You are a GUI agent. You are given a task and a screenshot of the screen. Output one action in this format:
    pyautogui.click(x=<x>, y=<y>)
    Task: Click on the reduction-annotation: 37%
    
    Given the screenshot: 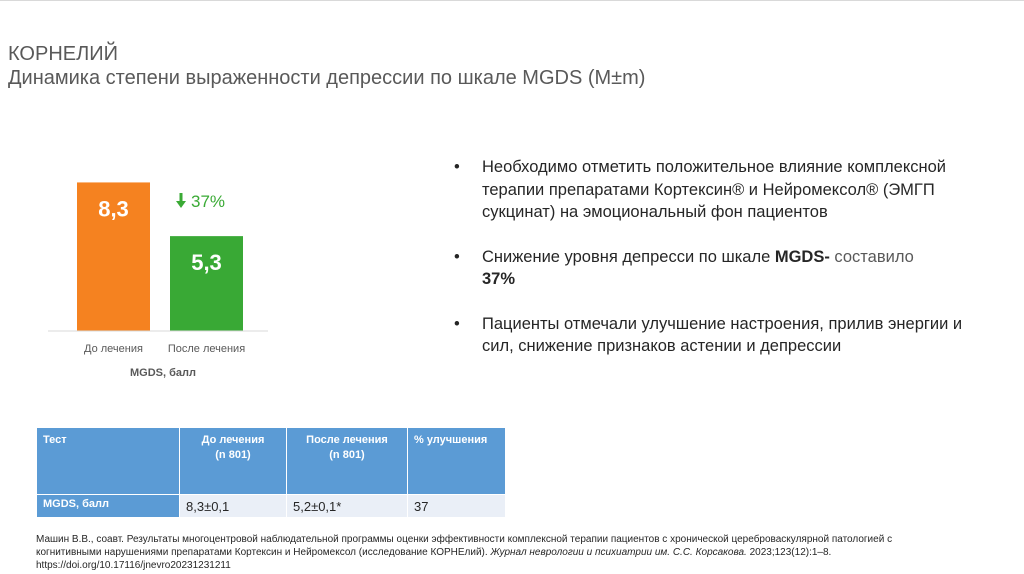 What is the action you would take?
    pyautogui.click(x=200, y=201)
    